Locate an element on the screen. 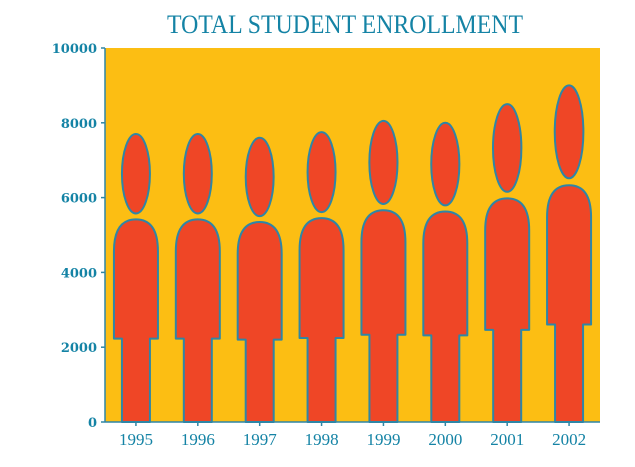 The height and width of the screenshot is (467, 635). figure-head-1996 is located at coordinates (197, 174).